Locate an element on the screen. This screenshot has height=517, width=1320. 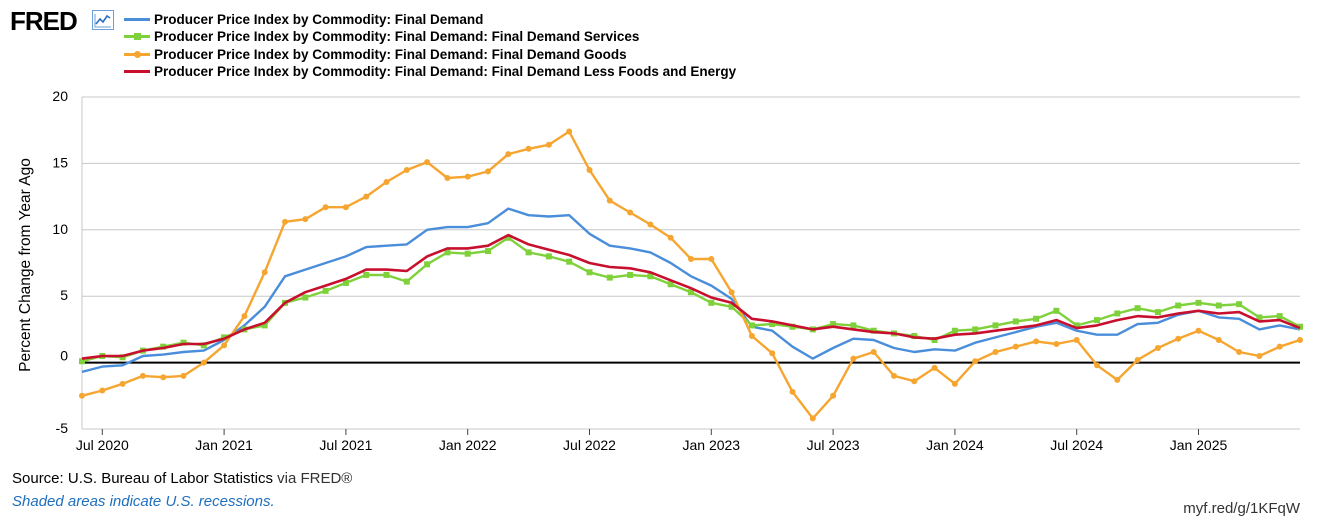
fred-logo: FRED is located at coordinates (44, 21).